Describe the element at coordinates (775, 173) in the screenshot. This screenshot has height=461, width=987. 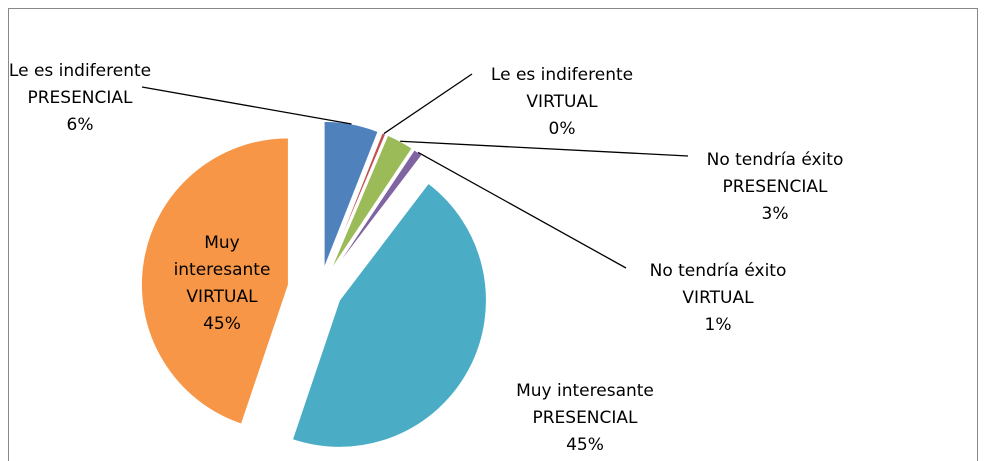
I see `slice-label: No tendría éxito PRESENCIAL` at that location.